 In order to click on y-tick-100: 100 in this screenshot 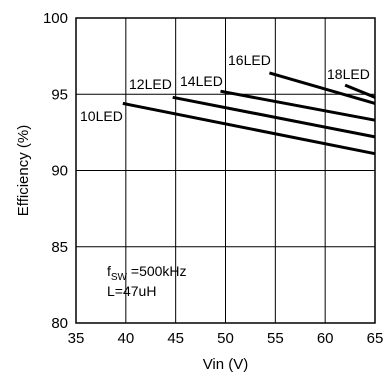, I will do `click(55, 18)`.